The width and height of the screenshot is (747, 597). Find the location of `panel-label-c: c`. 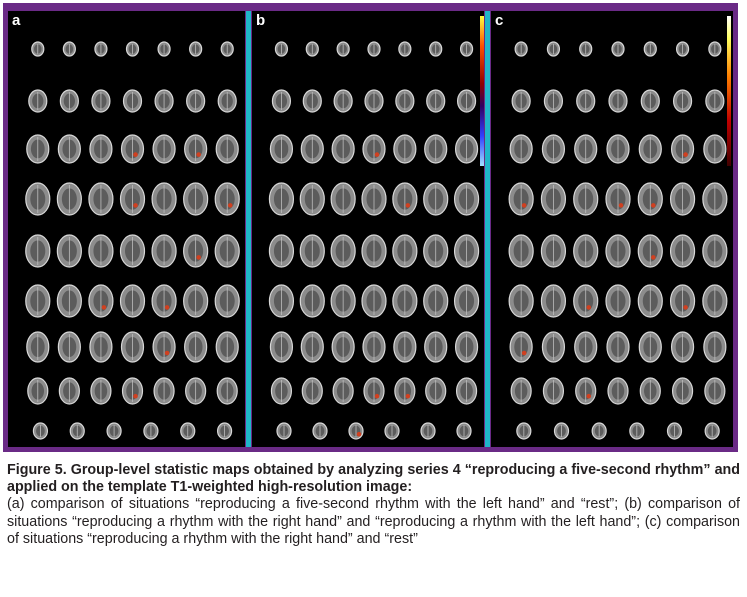

panel-label-c: c is located at coordinates (499, 20).